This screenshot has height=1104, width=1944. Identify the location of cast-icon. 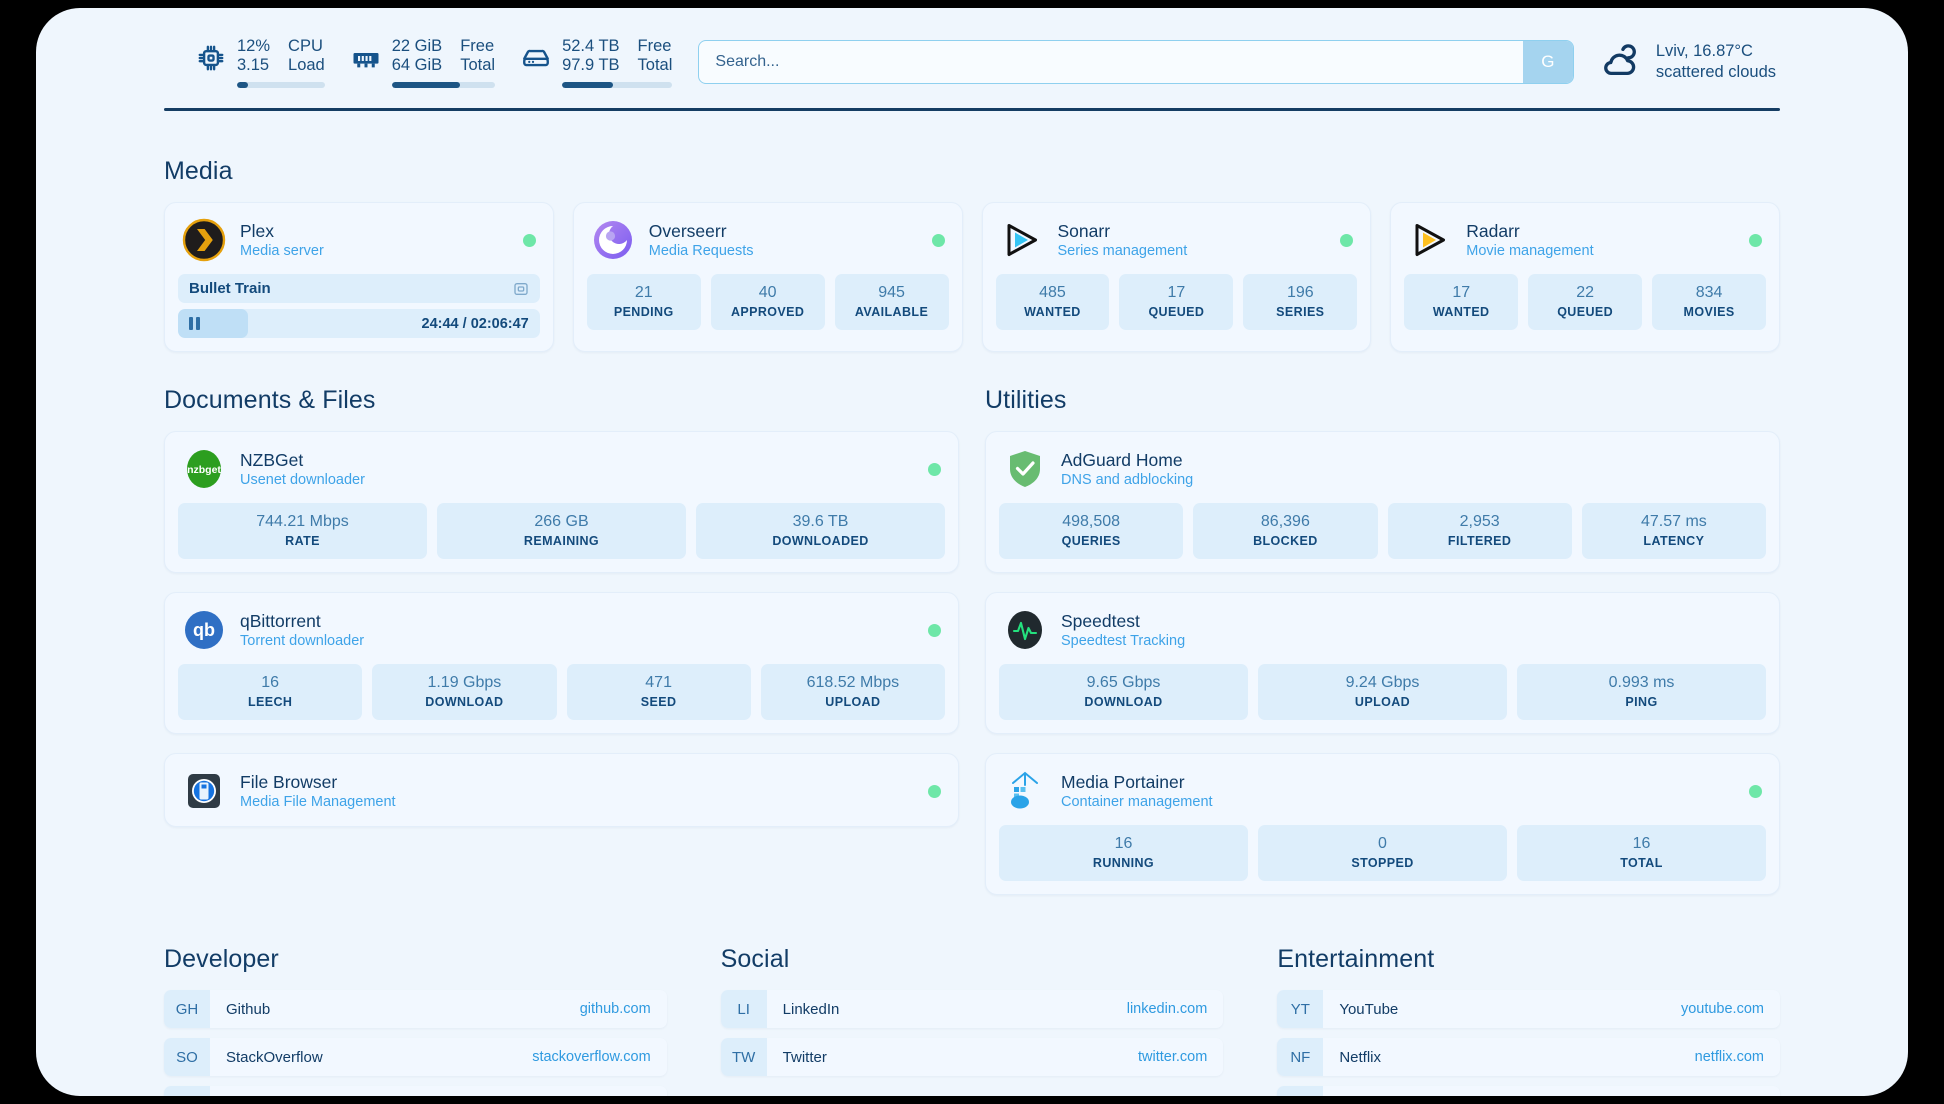
(521, 289).